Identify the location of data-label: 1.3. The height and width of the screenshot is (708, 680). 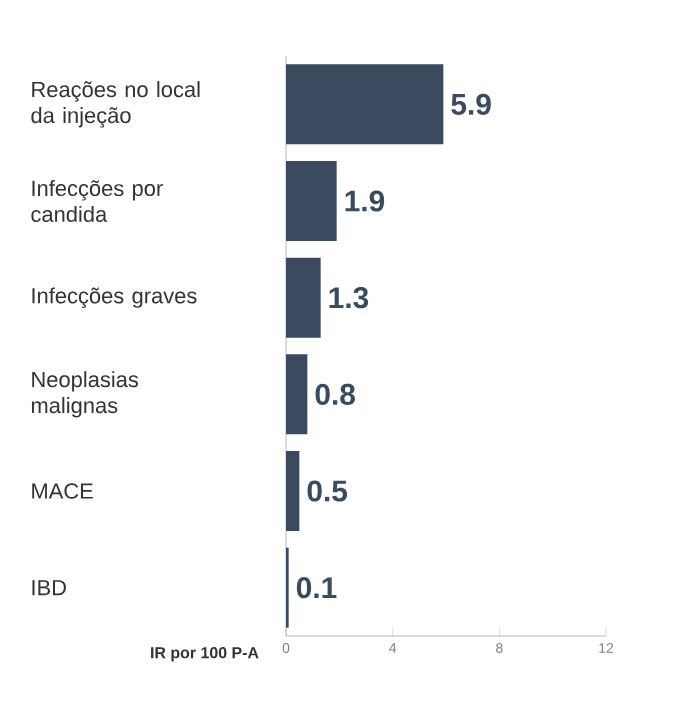
(349, 298).